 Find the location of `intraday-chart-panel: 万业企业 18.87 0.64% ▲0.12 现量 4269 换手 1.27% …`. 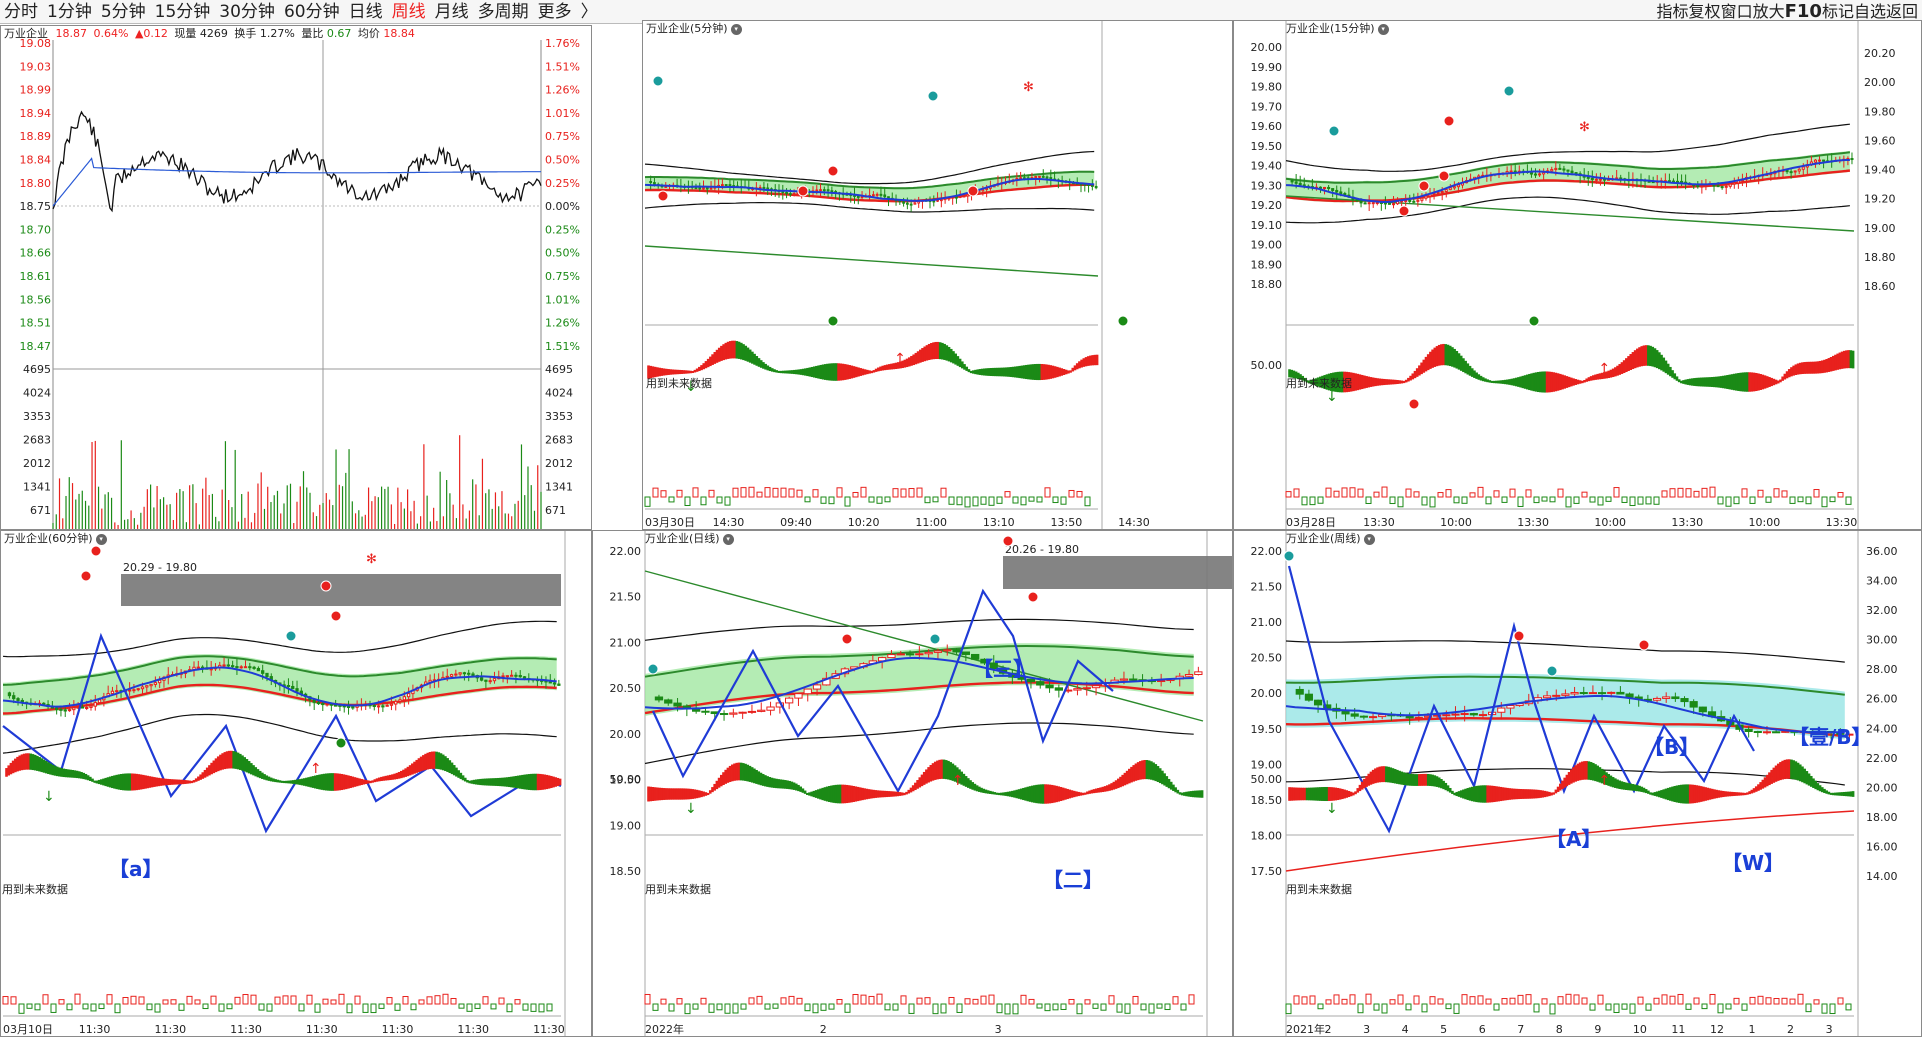

intraday-chart-panel: 万业企业 18.87 0.64% ▲0.12 现量 4269 换手 1.27% … is located at coordinates (296, 277).